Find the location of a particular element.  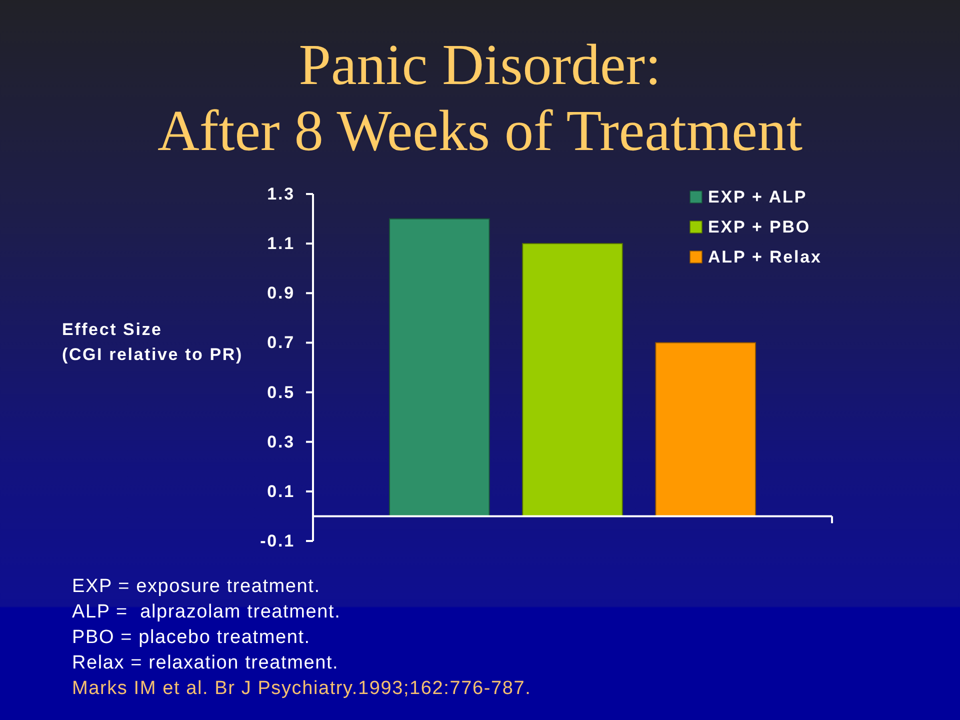

y-axis-title: Effect Size (CGI relative to PR) is located at coordinates (152, 342).